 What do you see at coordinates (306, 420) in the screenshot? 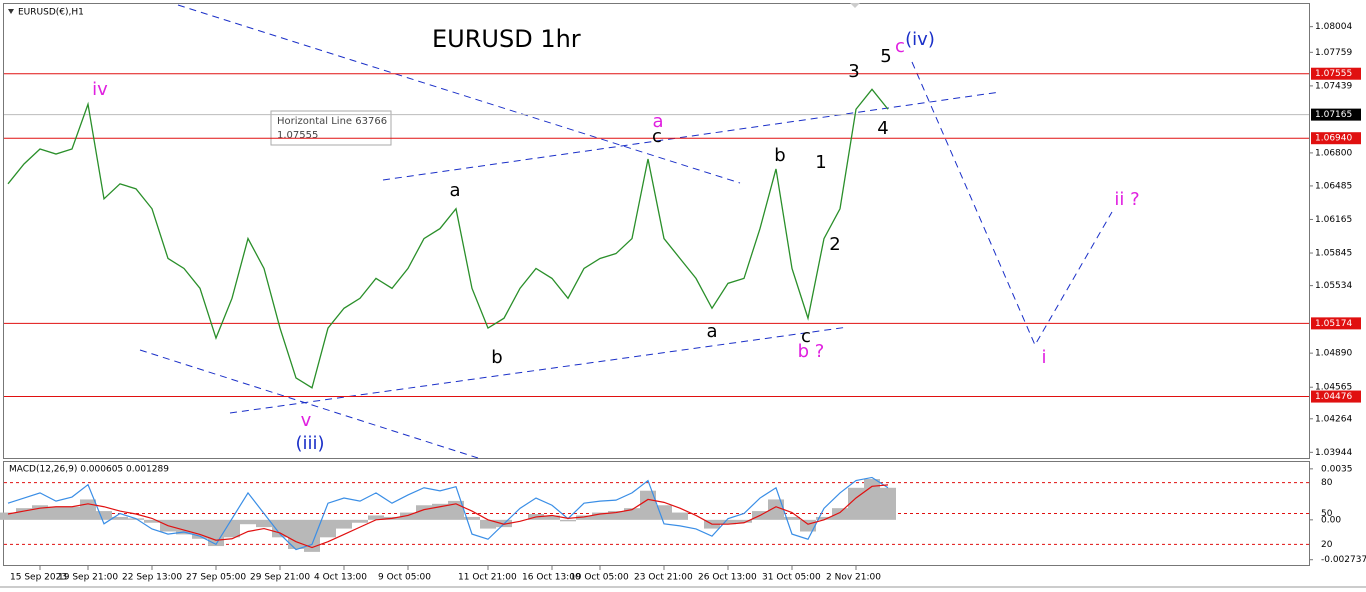
I see `wave-label: v` at bounding box center [306, 420].